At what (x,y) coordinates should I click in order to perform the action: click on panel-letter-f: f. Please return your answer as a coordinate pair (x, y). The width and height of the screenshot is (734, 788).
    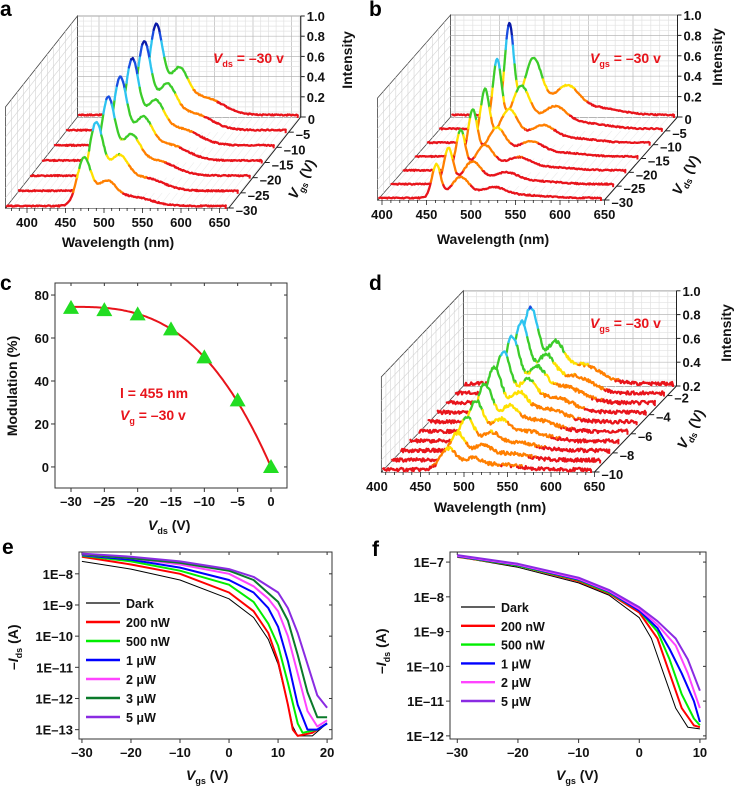
    Looking at the image, I should click on (376, 549).